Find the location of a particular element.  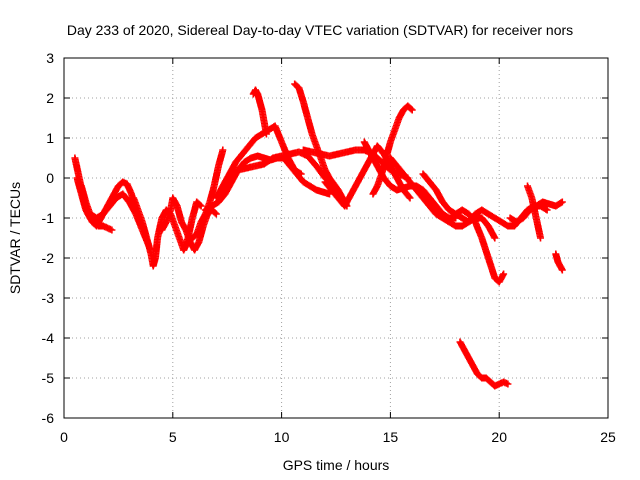

y-tick-label: -5 is located at coordinates (48, 378).